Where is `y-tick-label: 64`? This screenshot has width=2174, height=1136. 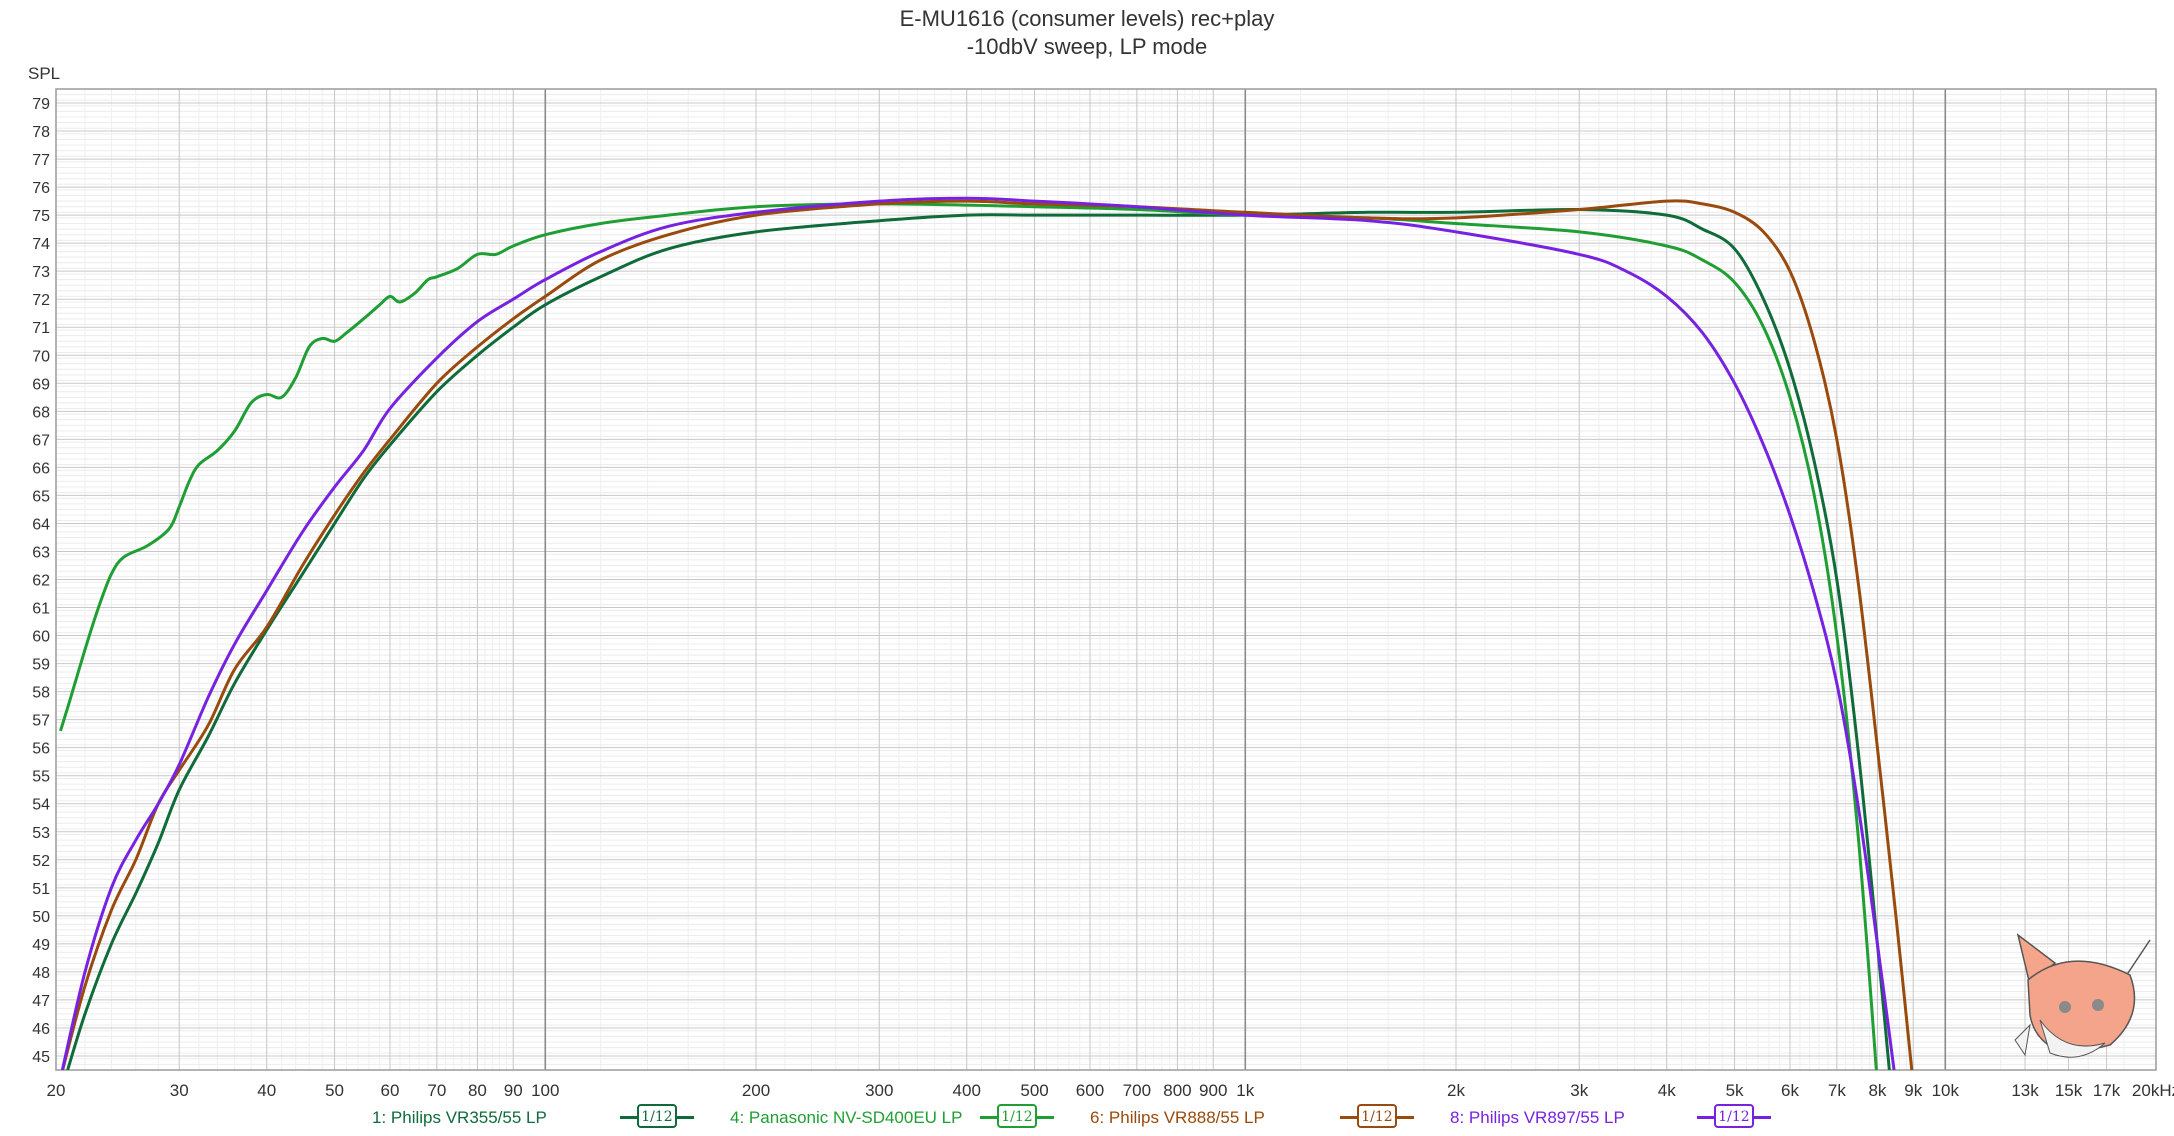 y-tick-label: 64 is located at coordinates (41, 524).